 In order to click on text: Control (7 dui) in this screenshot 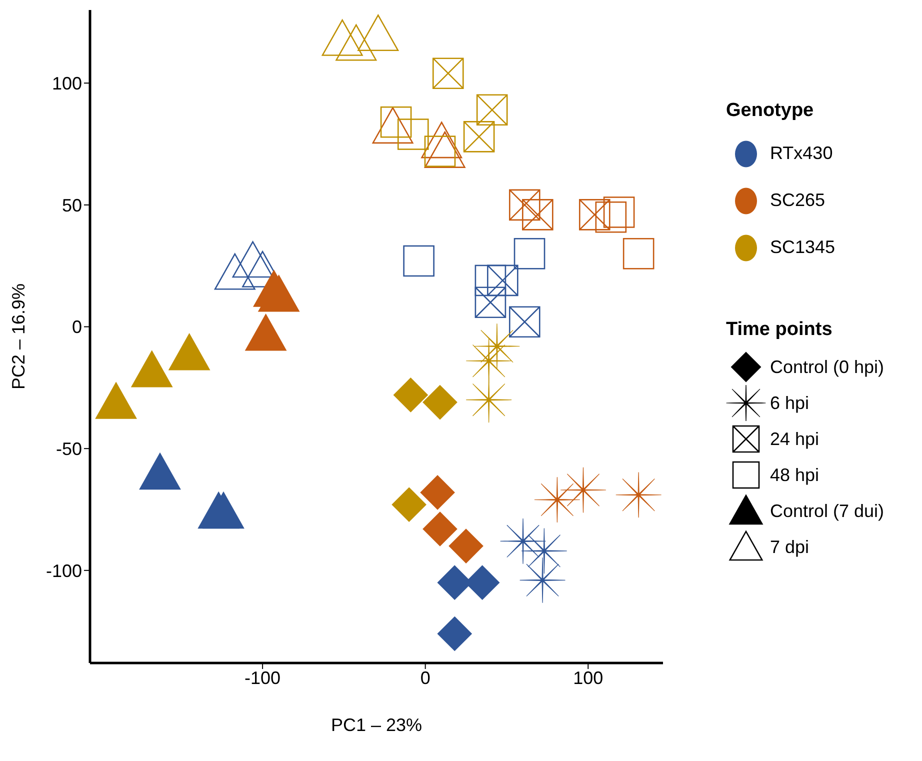, I will do `click(827, 511)`.